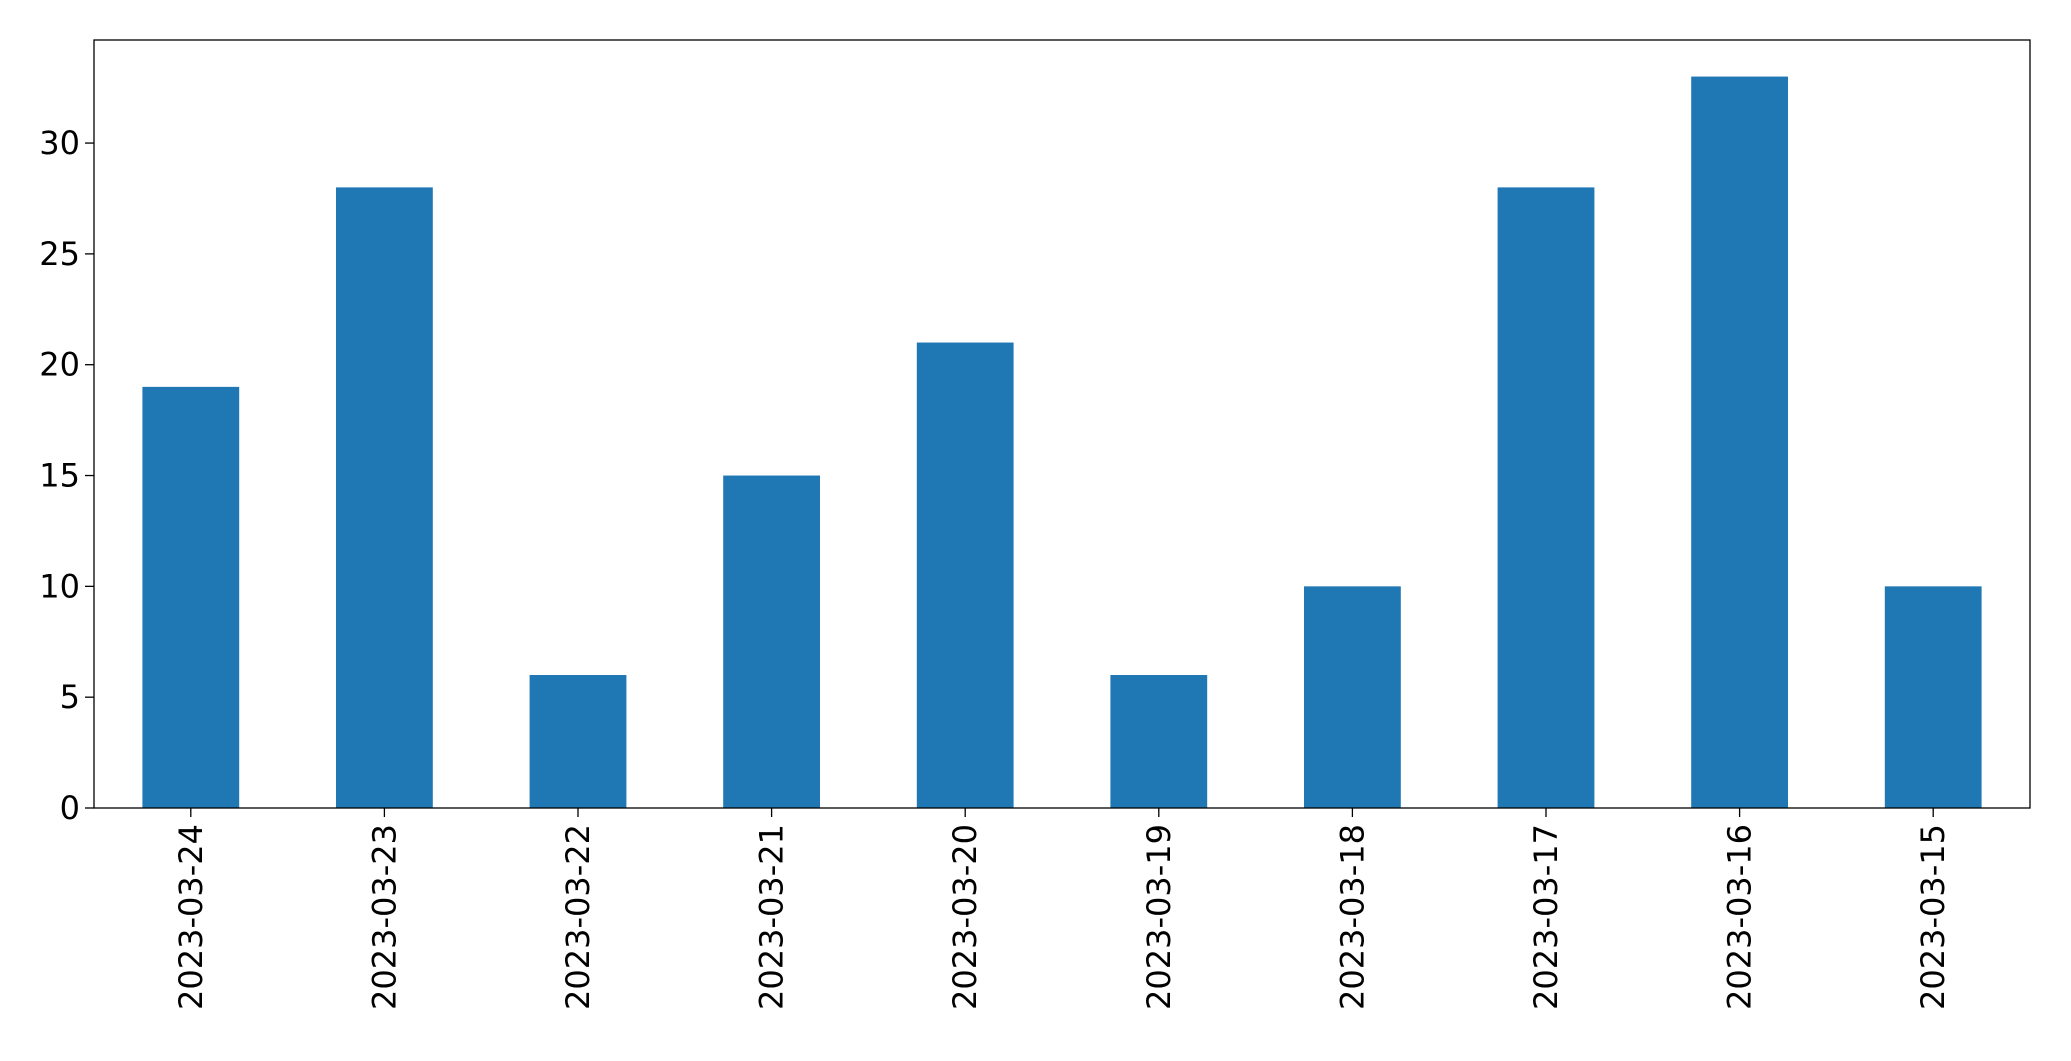  I want to click on x-tick-label: 2023-03-16, so click(1740, 917).